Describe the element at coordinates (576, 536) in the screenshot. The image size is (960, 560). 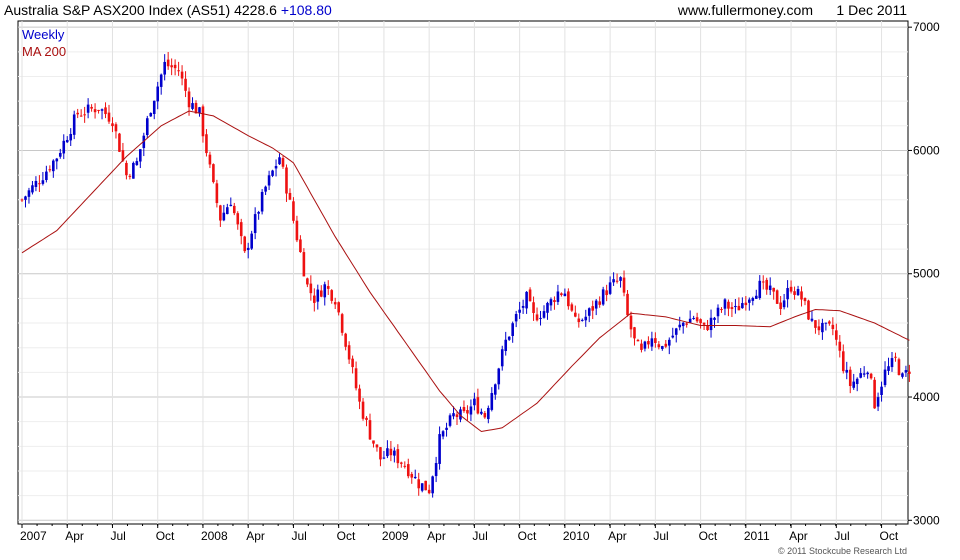
I see `x-tick-label: 2010` at that location.